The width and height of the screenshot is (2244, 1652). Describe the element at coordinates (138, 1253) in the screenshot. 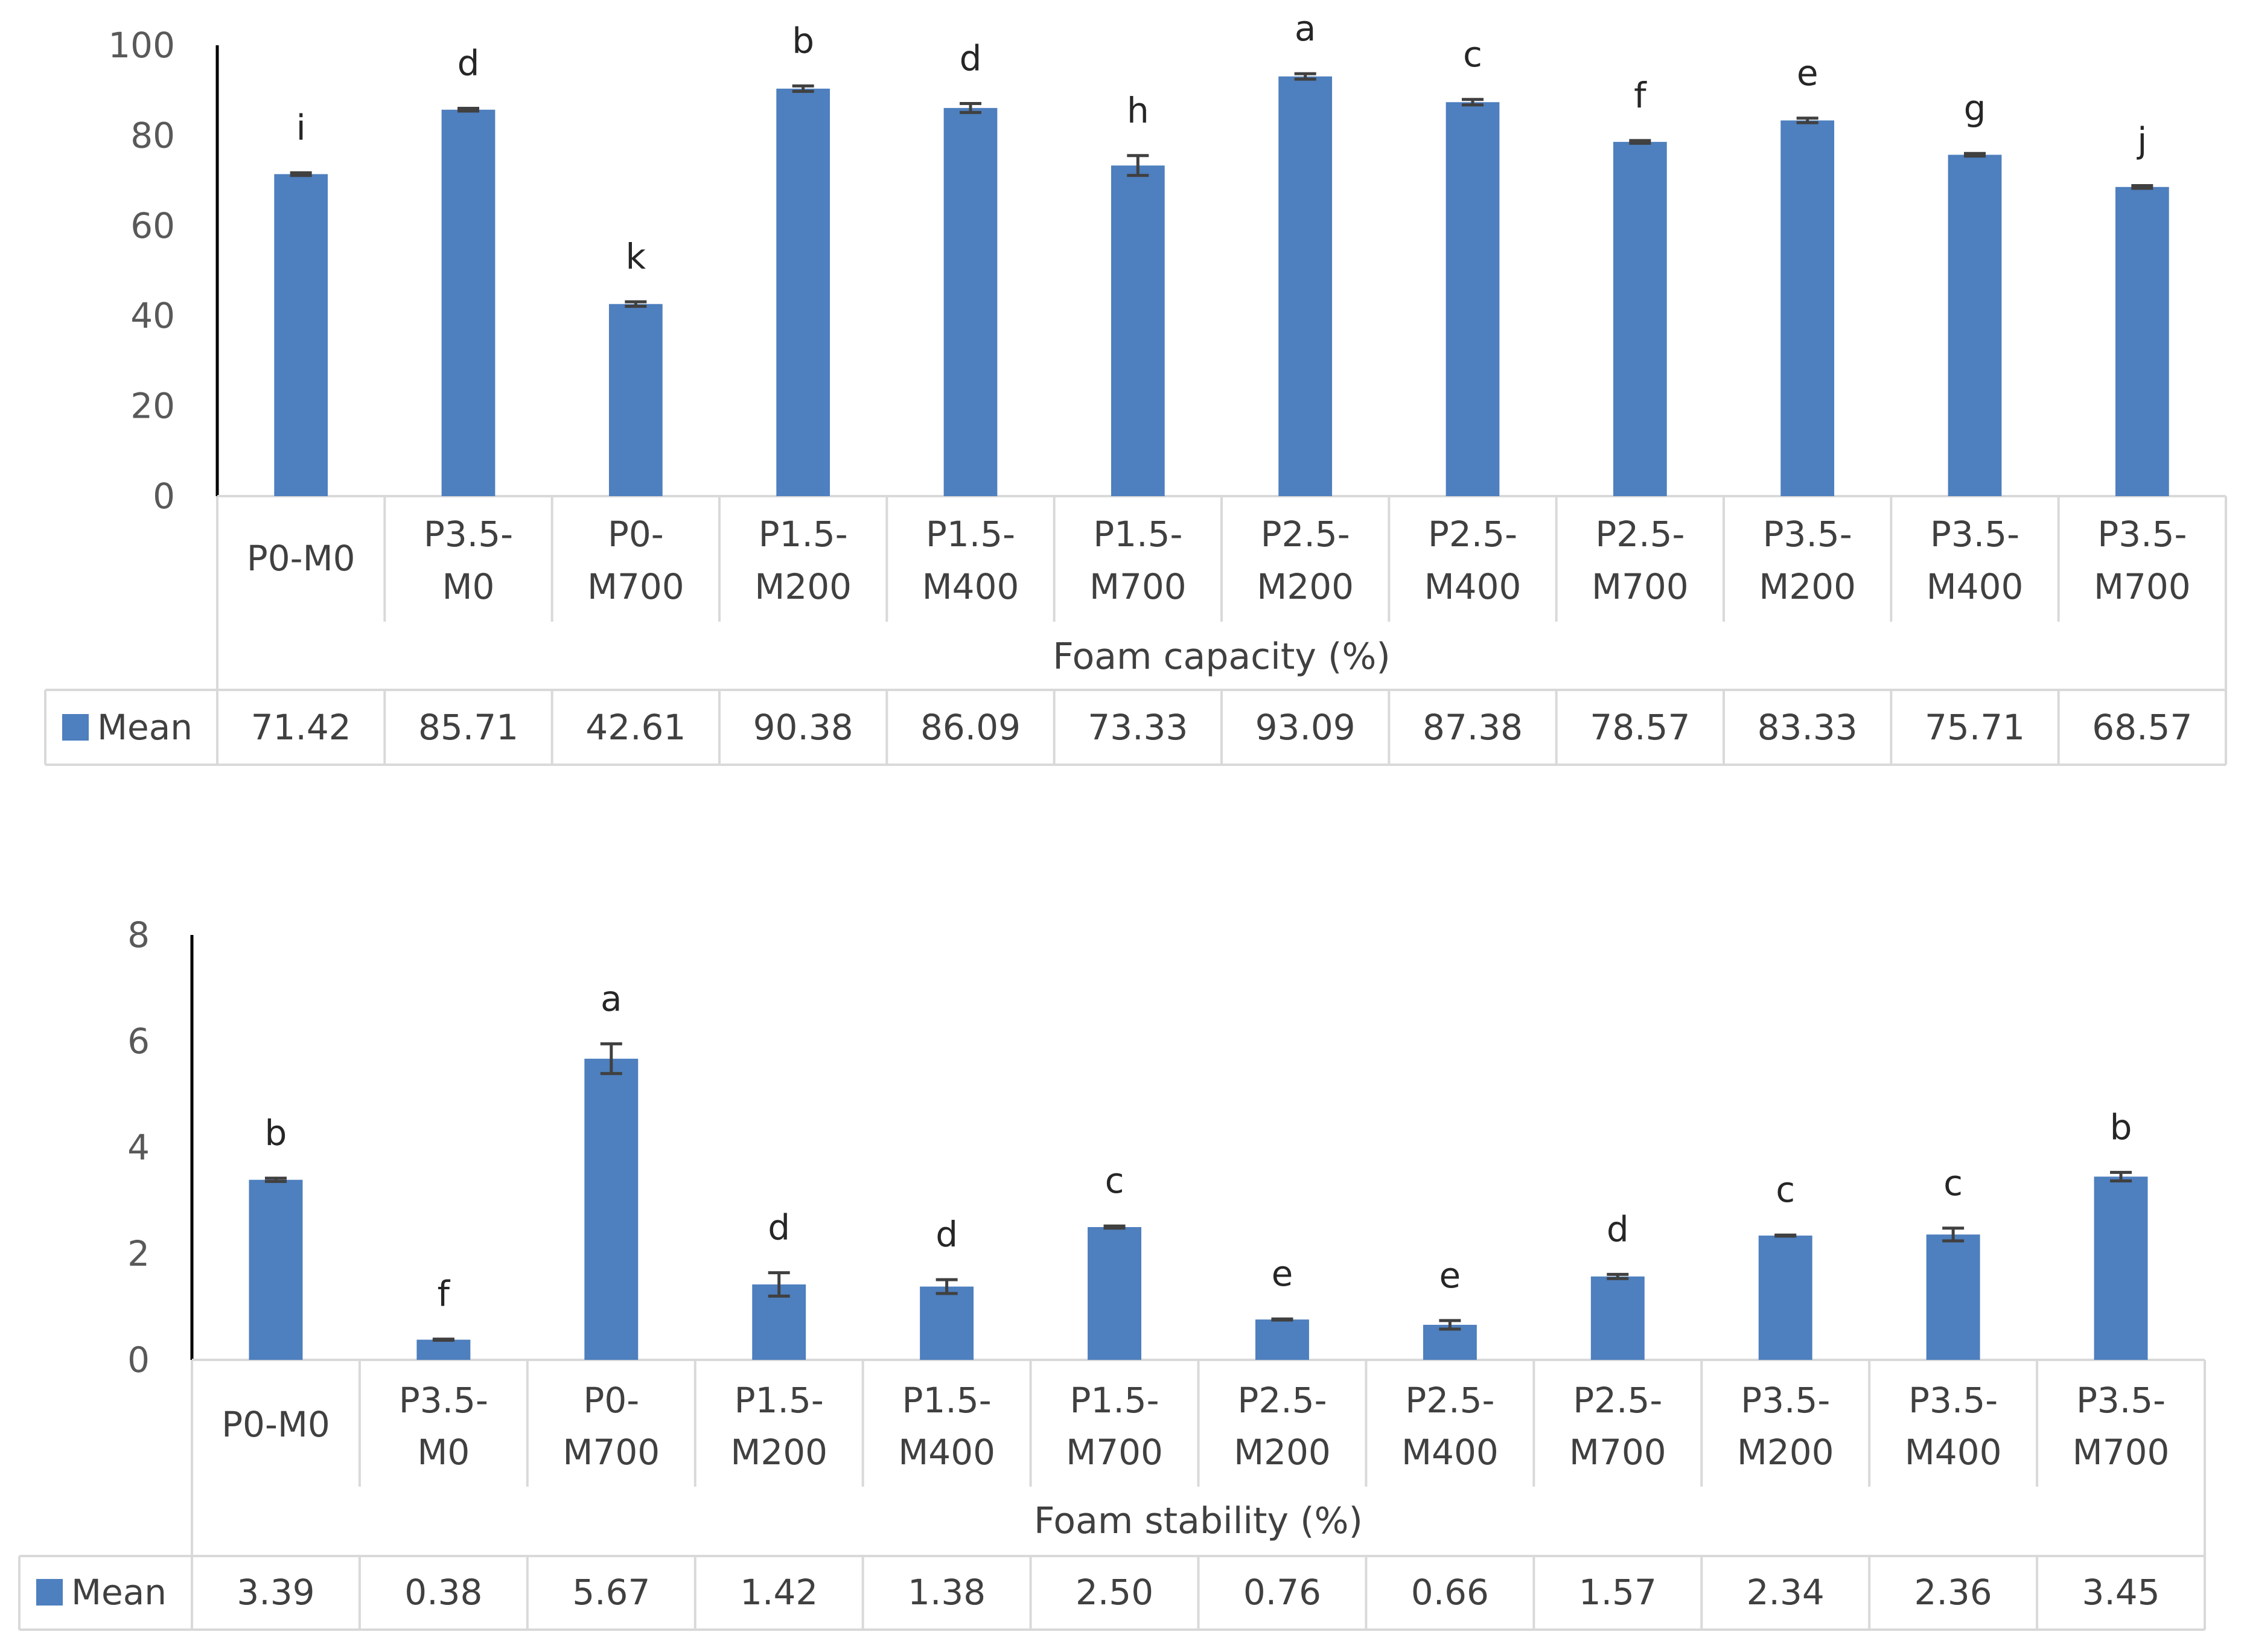

I see `y-tick-label: 2` at that location.